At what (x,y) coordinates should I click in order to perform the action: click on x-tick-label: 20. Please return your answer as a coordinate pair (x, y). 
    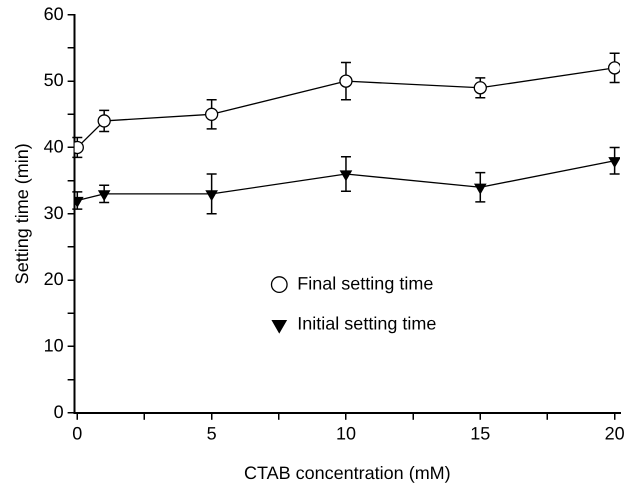
    Looking at the image, I should click on (614, 434).